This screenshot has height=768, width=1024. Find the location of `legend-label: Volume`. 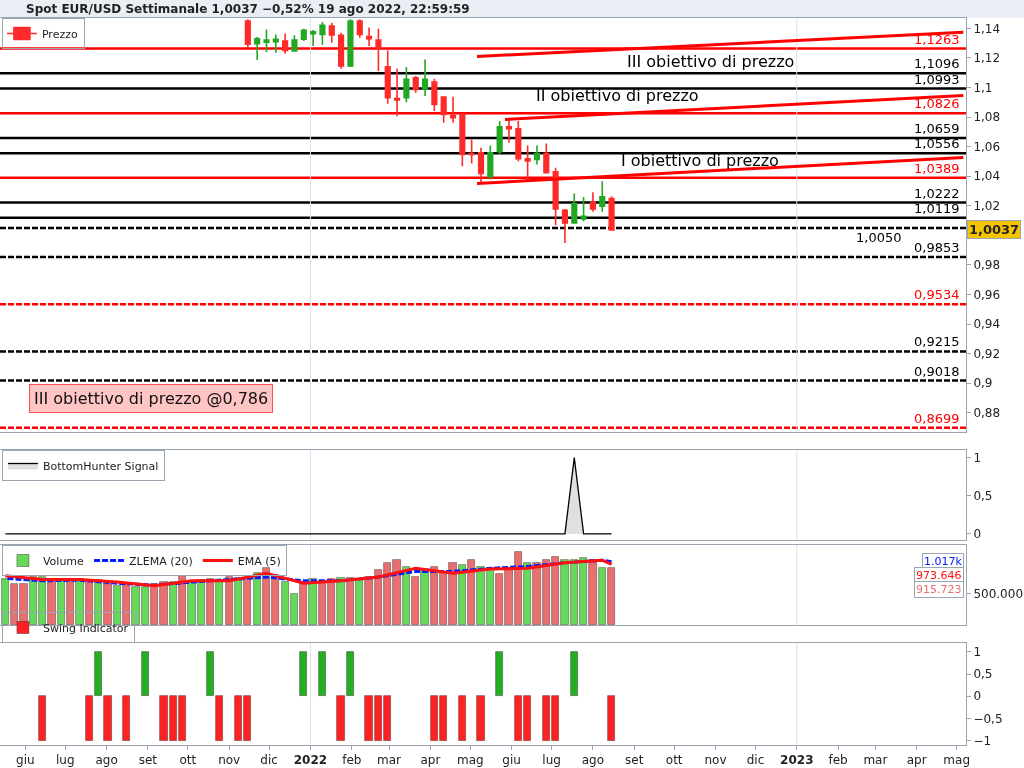

legend-label: Volume is located at coordinates (63, 561).